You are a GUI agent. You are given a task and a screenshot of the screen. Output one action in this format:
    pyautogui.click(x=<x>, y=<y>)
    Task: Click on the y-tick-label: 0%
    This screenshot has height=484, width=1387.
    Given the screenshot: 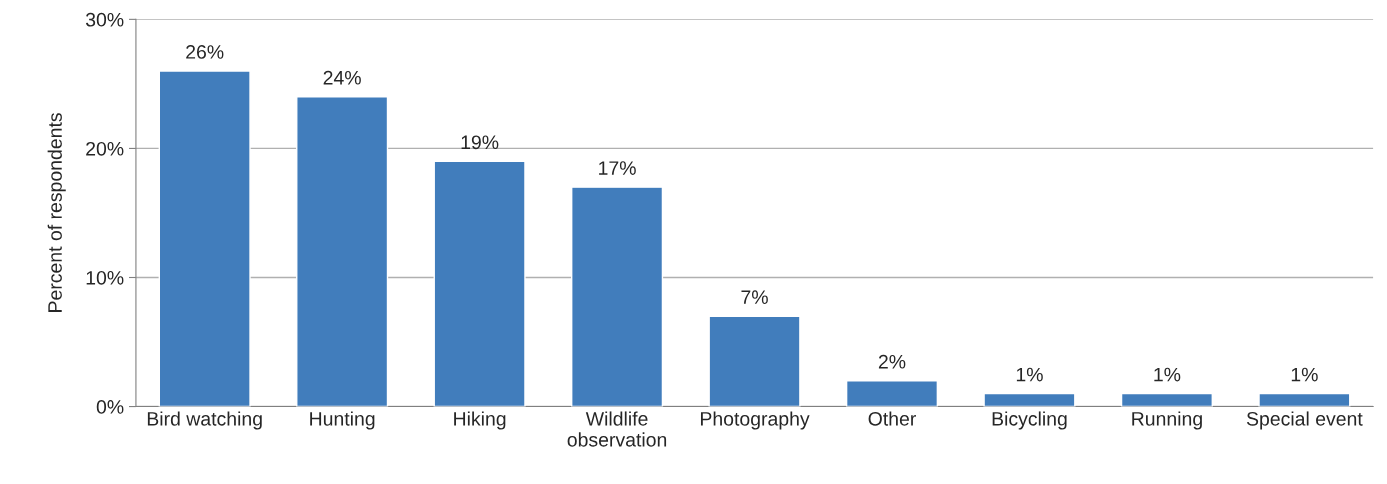 What is the action you would take?
    pyautogui.click(x=110, y=407)
    